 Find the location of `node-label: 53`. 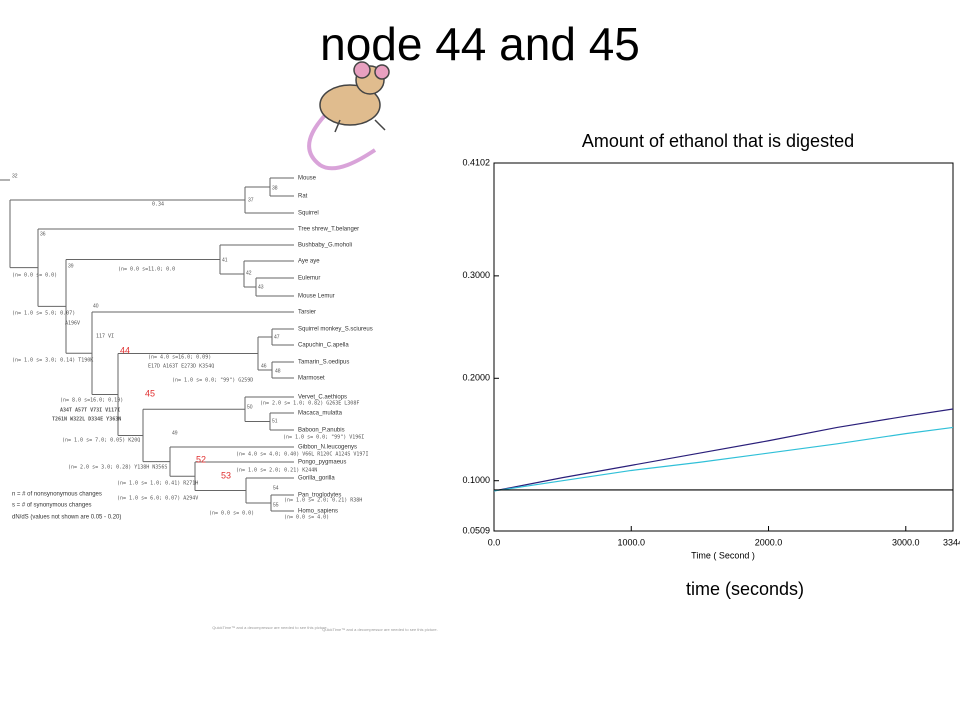

node-label: 53 is located at coordinates (226, 475).